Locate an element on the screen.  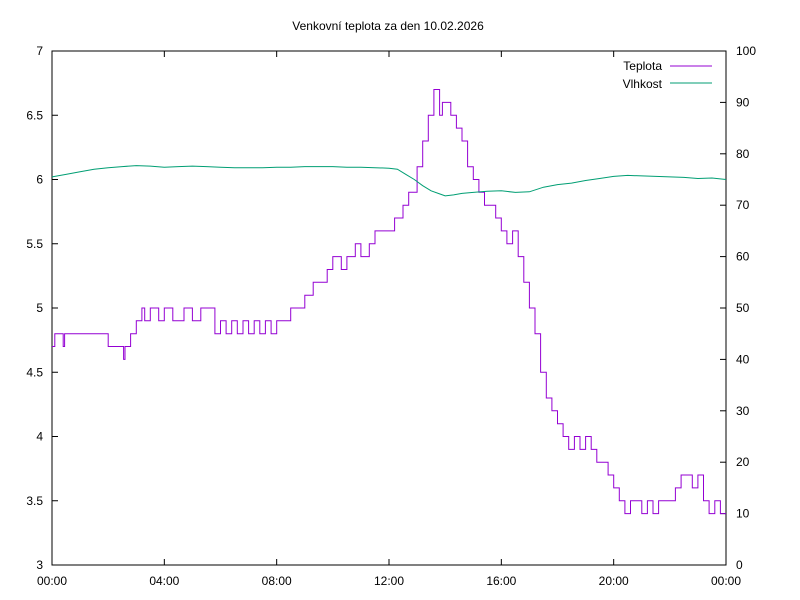
right-tick-label: 80 is located at coordinates (743, 154).